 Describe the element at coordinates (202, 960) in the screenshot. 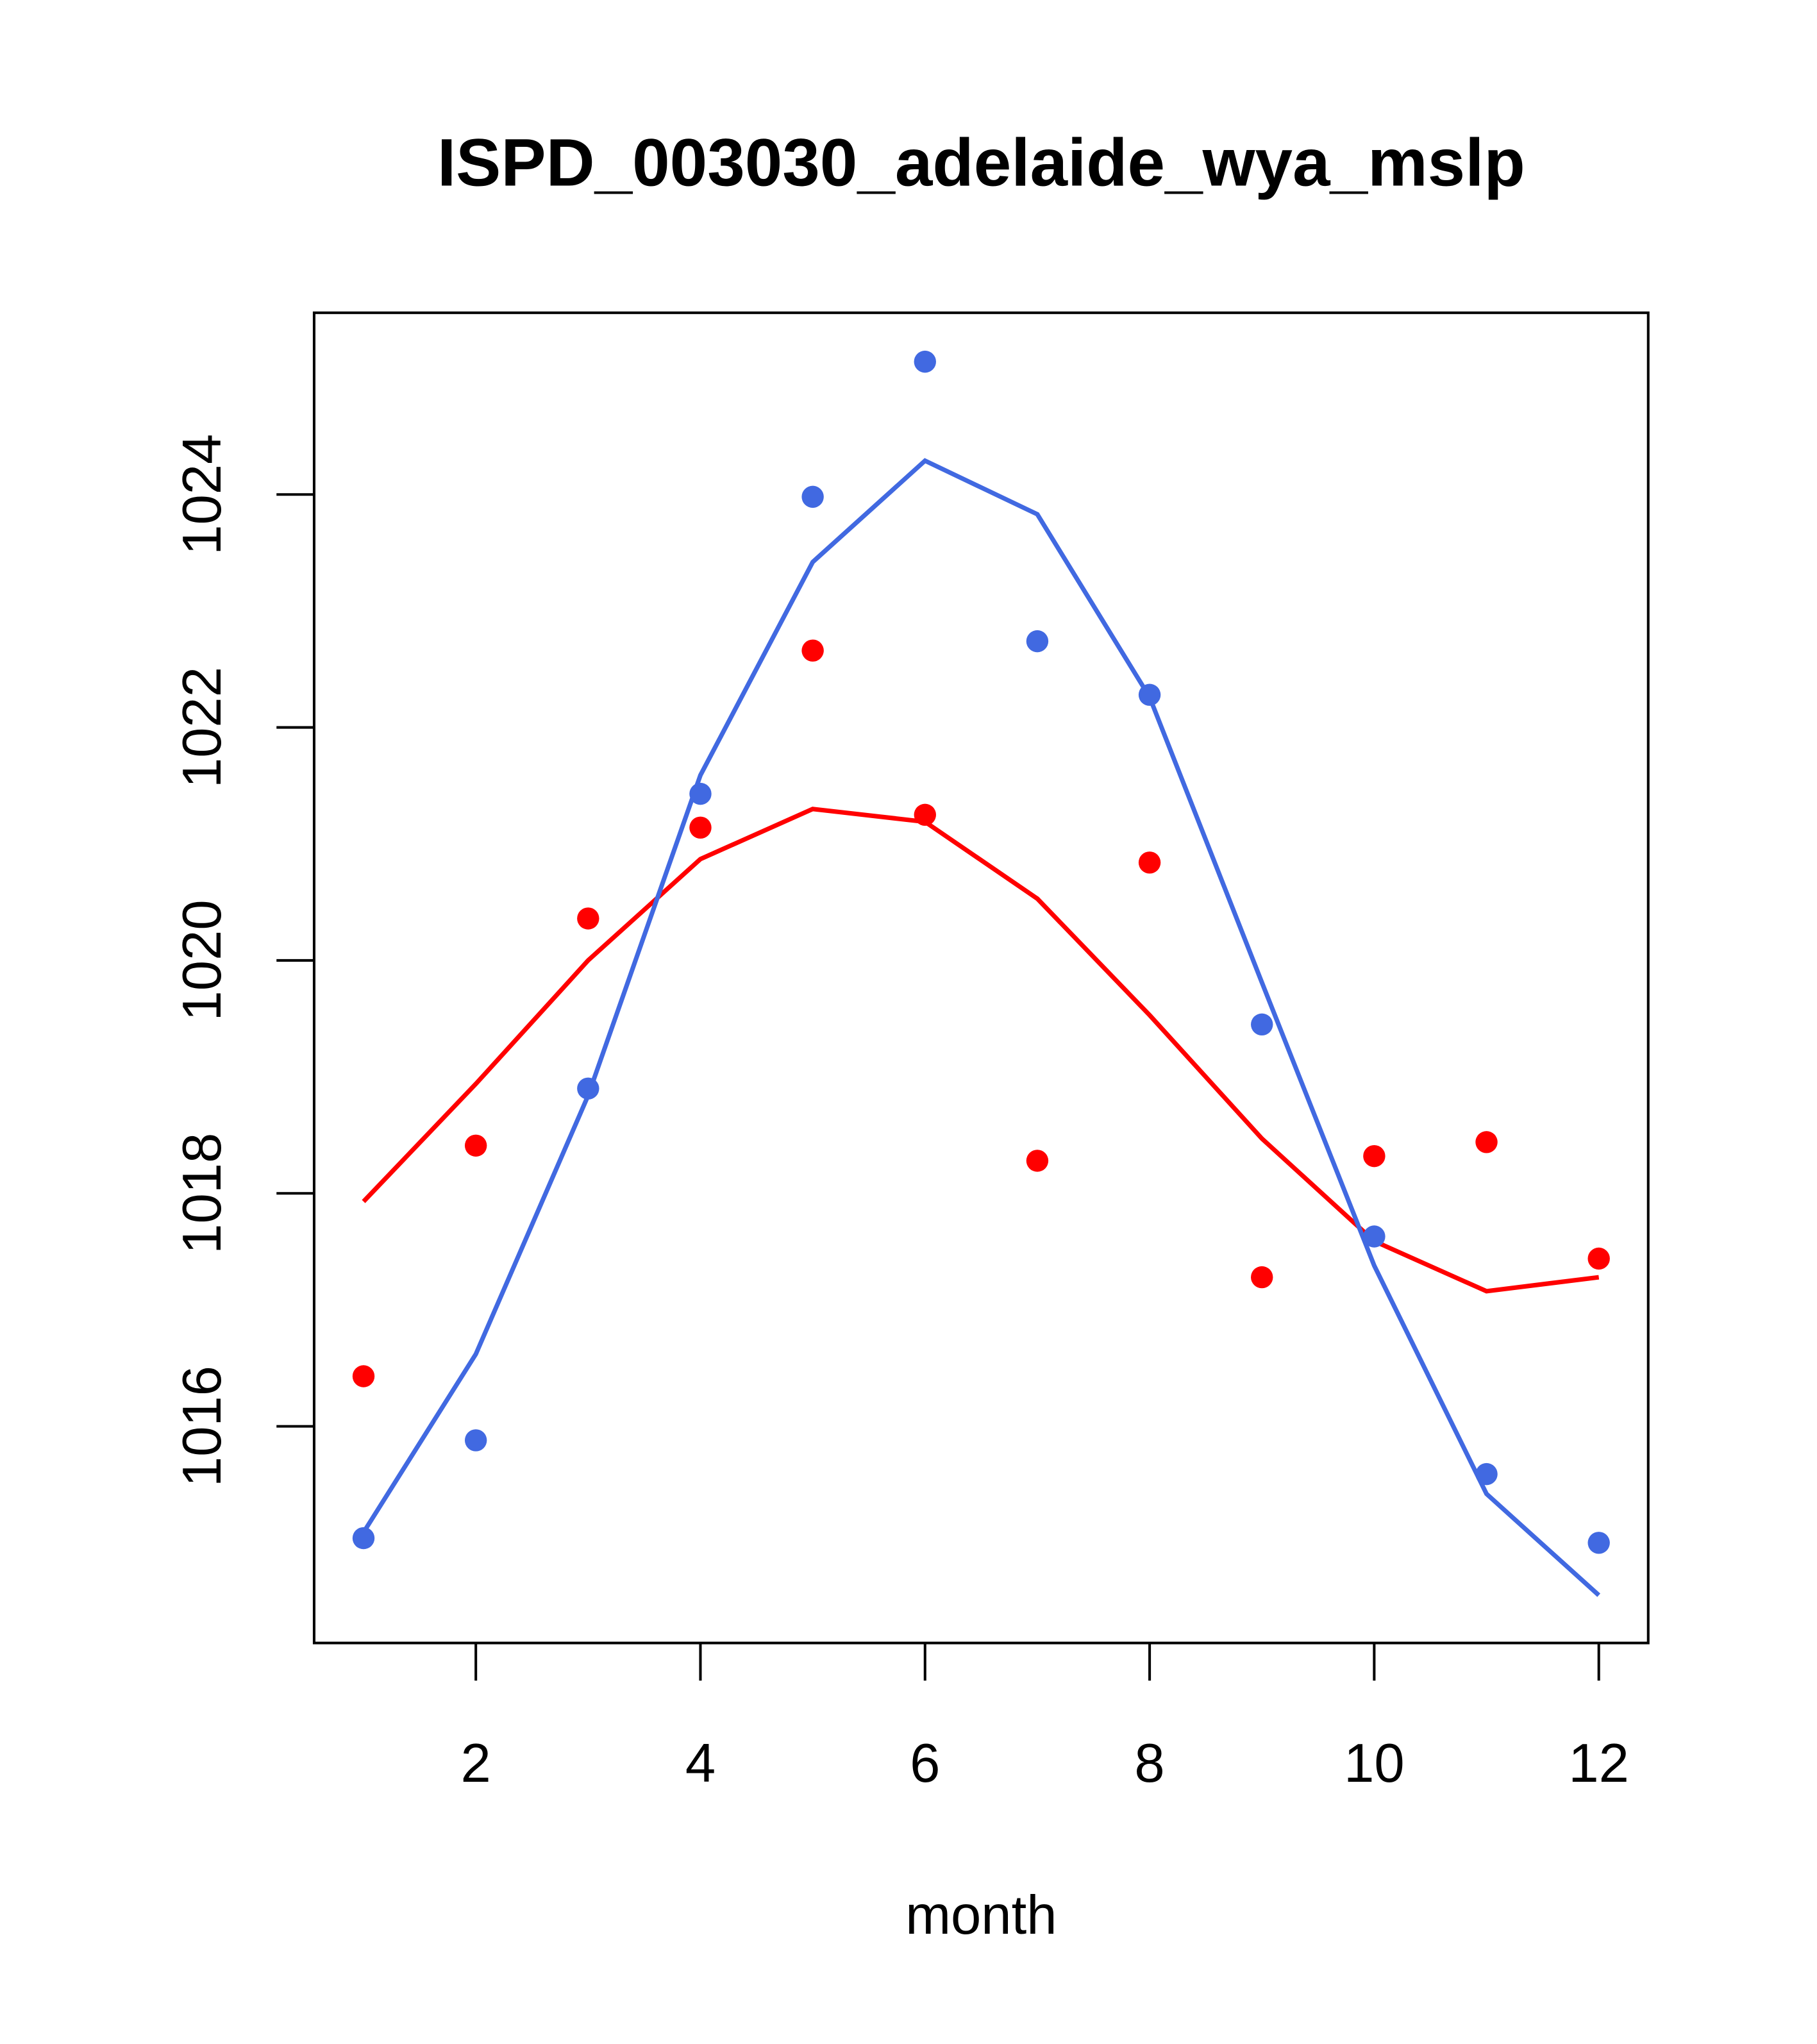

I see `y-tick-label: 1020` at that location.